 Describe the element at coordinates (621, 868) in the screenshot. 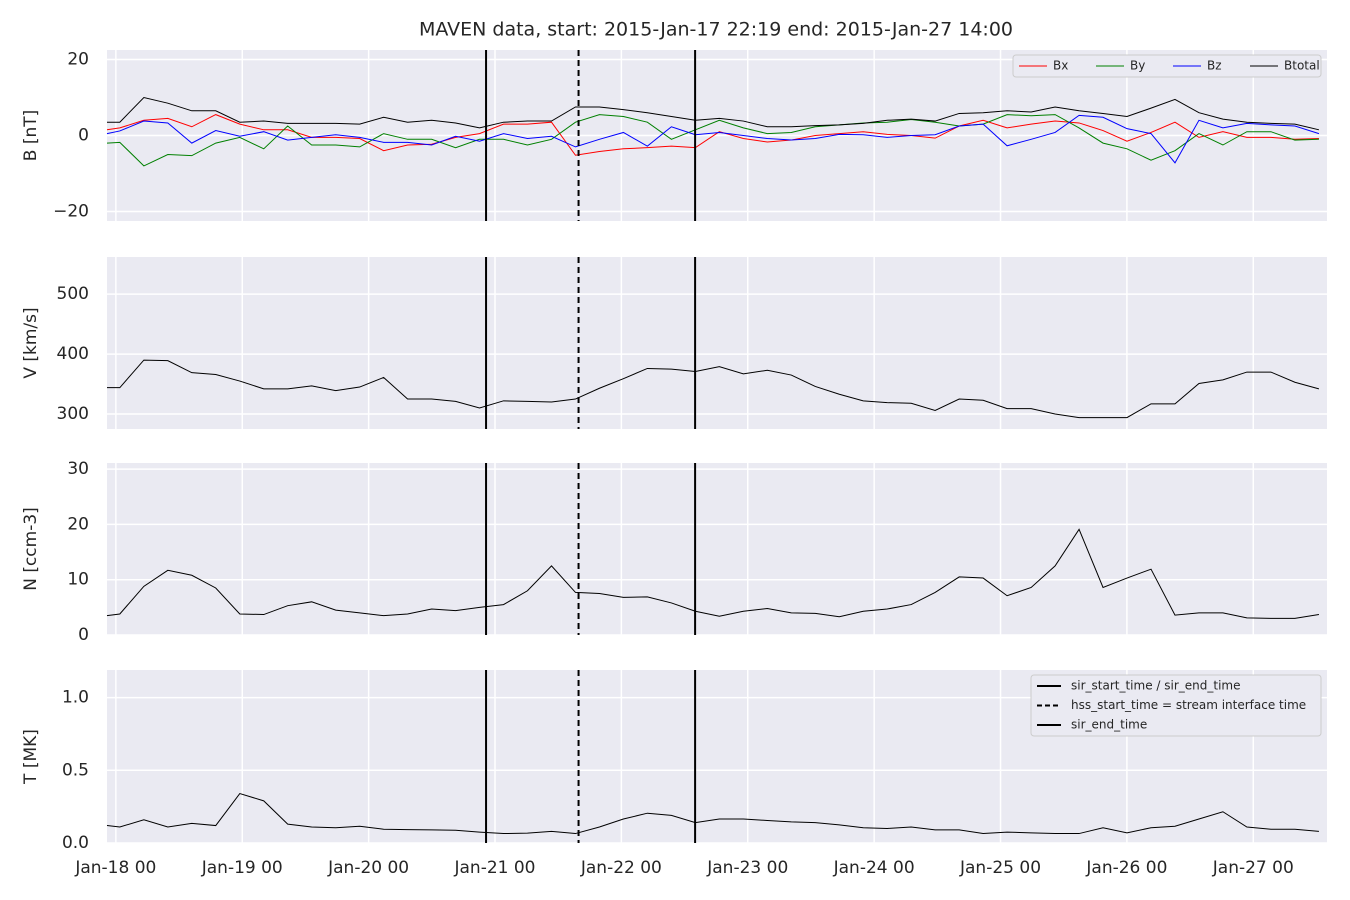

I see `x-tick-label: Jan-22 00` at that location.